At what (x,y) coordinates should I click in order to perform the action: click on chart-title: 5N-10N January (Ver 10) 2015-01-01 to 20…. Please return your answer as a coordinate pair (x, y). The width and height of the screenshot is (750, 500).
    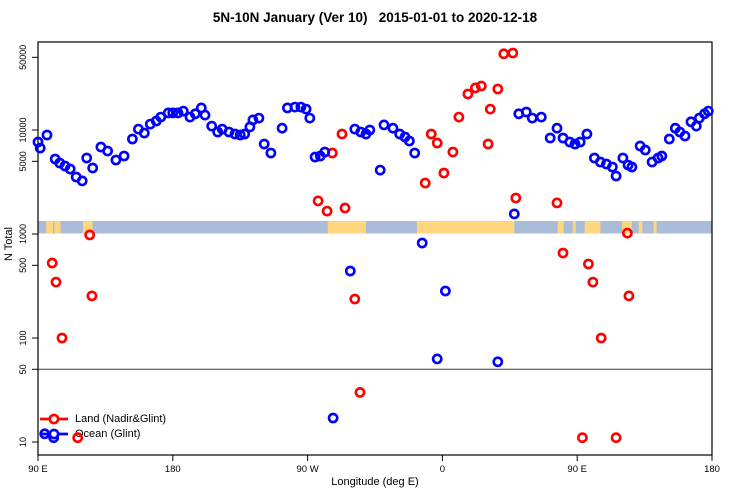
    Looking at the image, I should click on (375, 17).